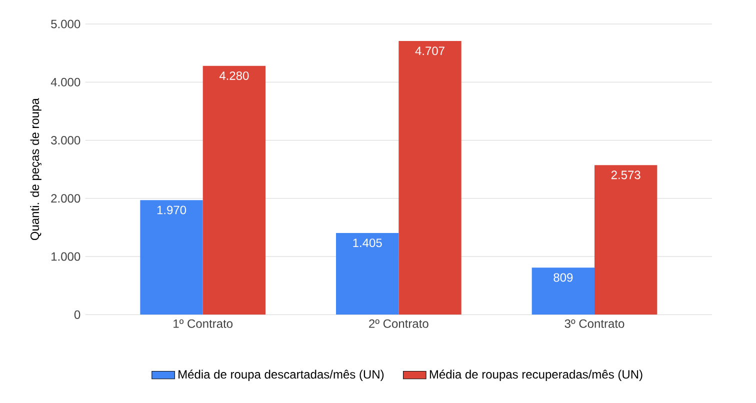 The height and width of the screenshot is (403, 756). Describe the element at coordinates (625, 175) in the screenshot. I see `data-label: 2.573` at that location.